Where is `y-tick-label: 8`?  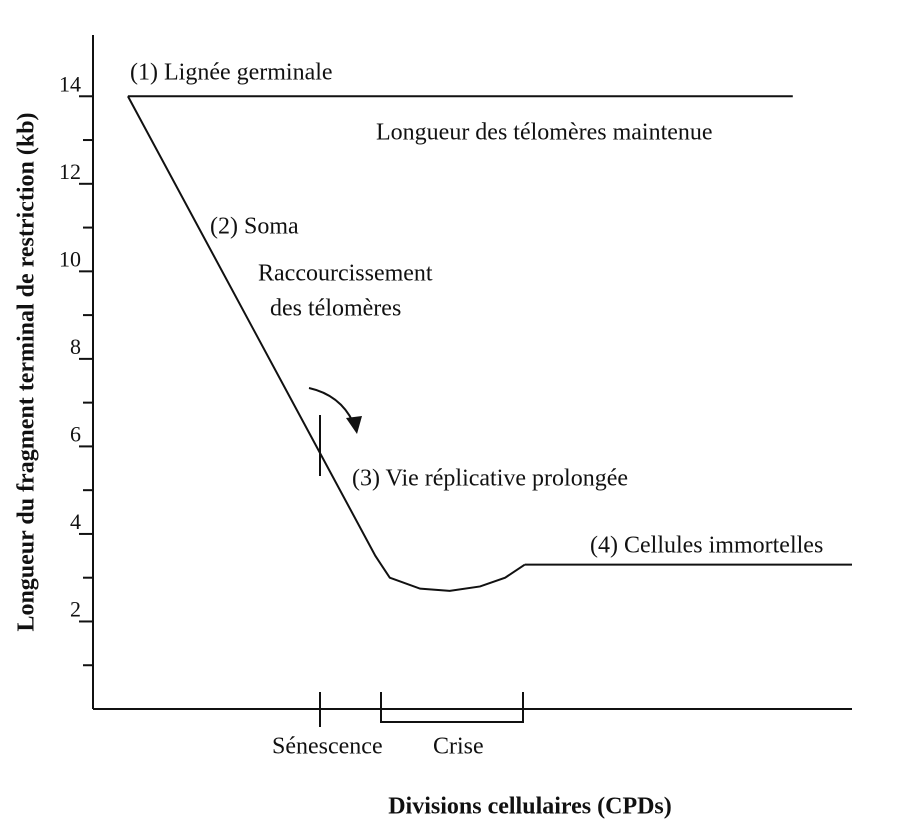 y-tick-label: 8 is located at coordinates (75, 346).